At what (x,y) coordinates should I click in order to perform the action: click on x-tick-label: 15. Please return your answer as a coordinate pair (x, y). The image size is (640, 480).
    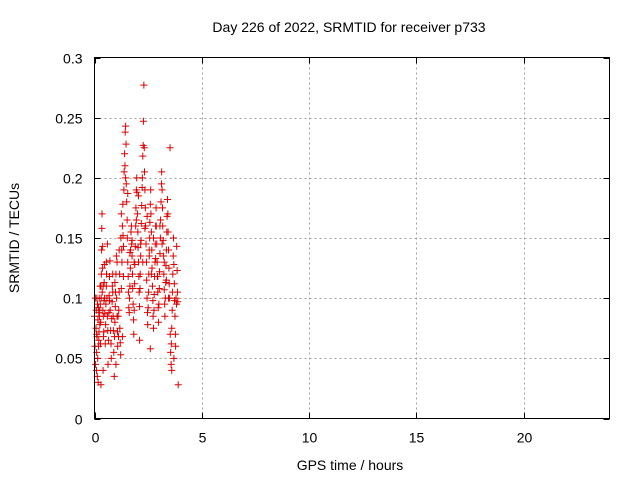
    Looking at the image, I should click on (417, 438).